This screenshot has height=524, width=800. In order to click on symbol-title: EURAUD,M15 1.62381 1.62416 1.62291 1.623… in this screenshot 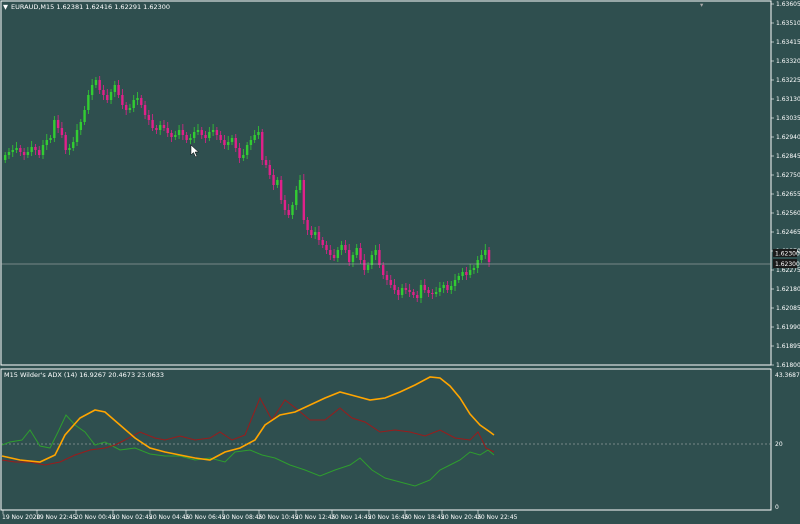, I will do `click(90, 7)`.